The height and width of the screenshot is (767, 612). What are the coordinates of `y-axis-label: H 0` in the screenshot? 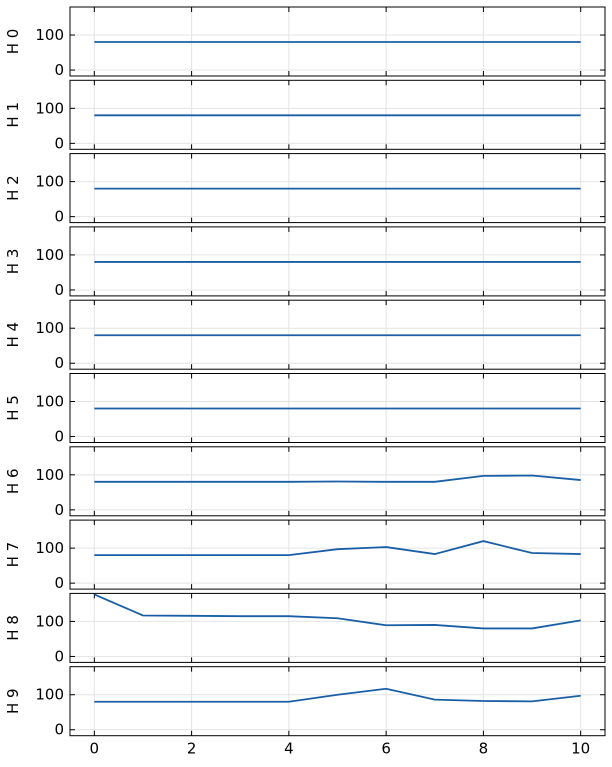 It's located at (13, 42).